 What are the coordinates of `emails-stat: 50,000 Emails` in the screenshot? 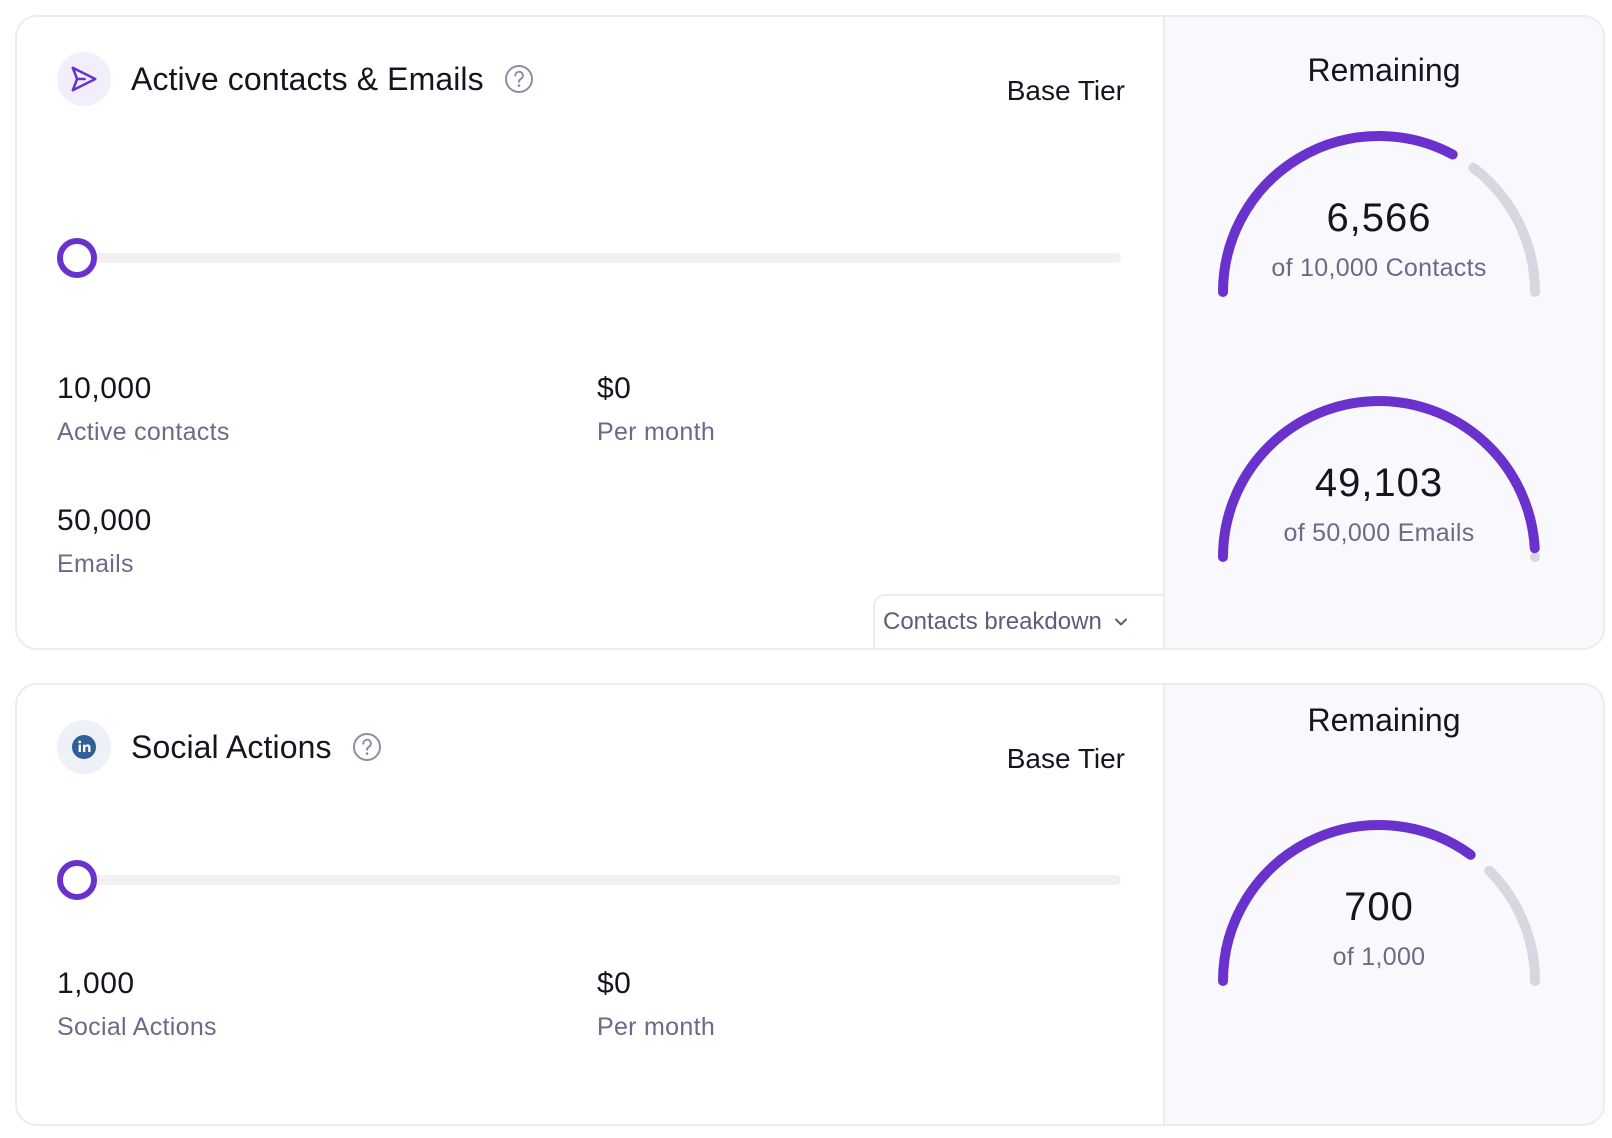 It's located at (104, 541).